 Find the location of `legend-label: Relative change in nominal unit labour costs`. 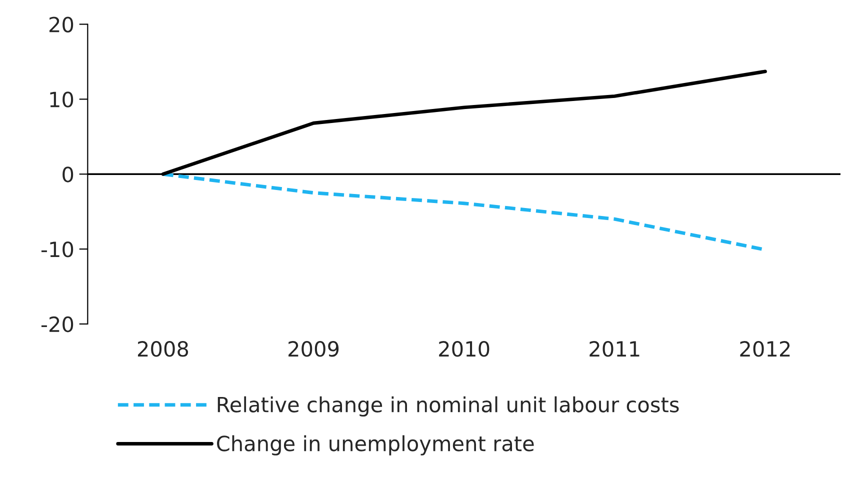

legend-label: Relative change in nominal unit labour costs is located at coordinates (448, 406).